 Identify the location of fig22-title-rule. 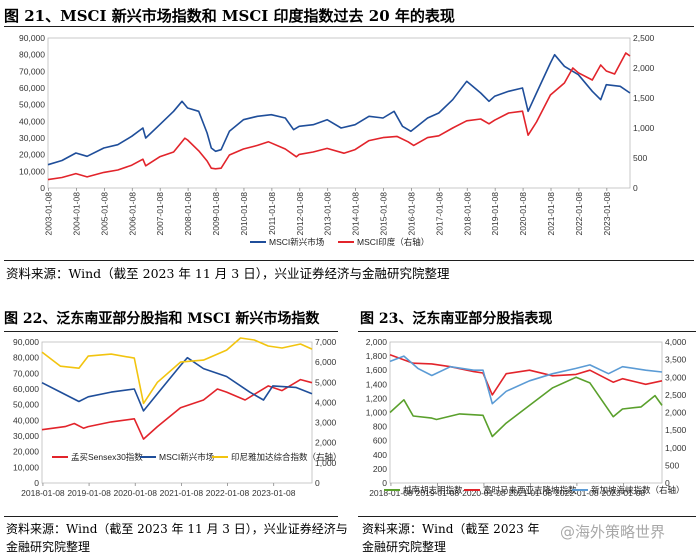
(171, 331).